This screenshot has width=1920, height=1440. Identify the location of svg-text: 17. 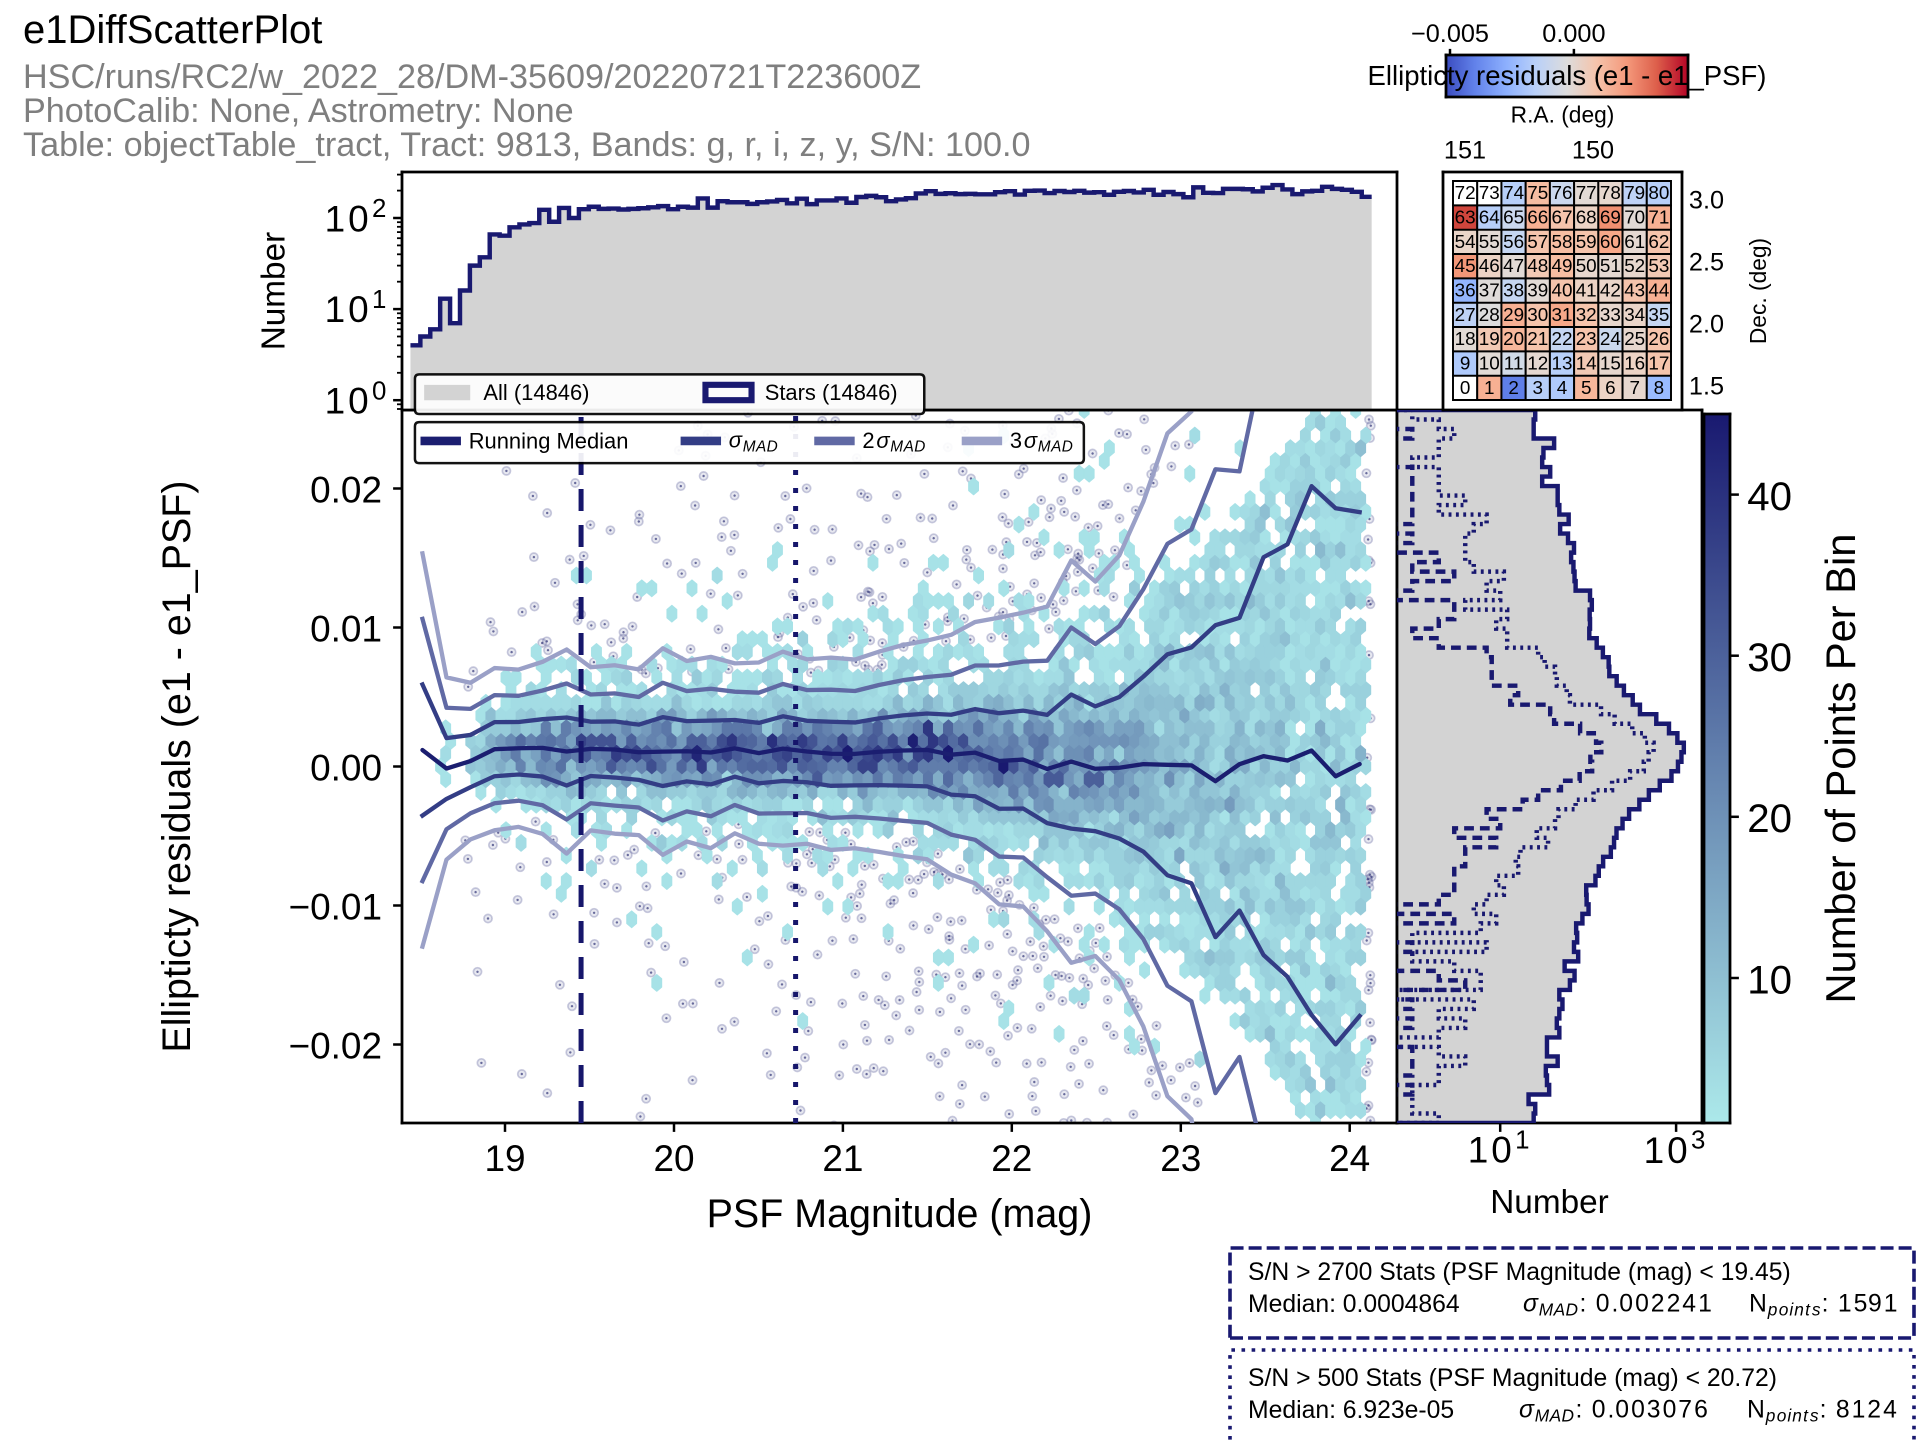
(1658, 363).